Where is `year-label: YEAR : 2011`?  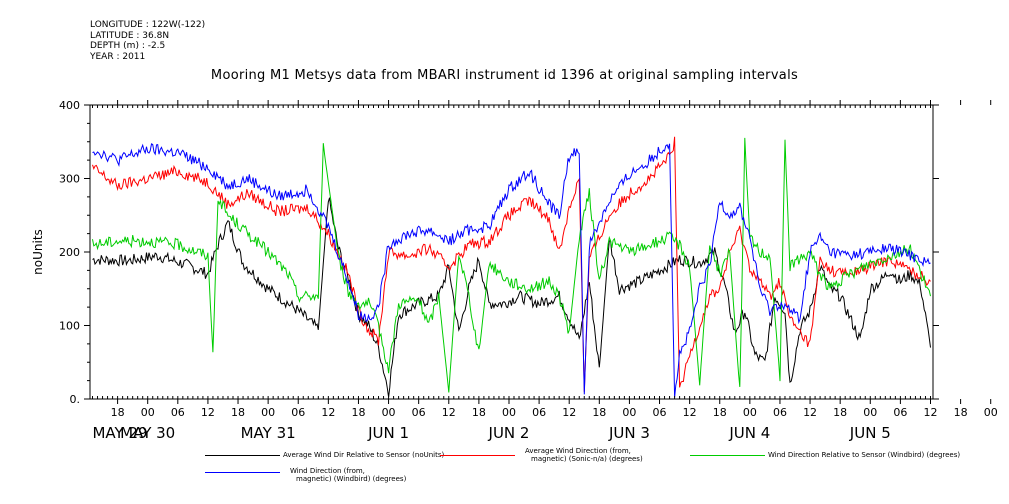
year-label: YEAR : 2011 is located at coordinates (118, 56).